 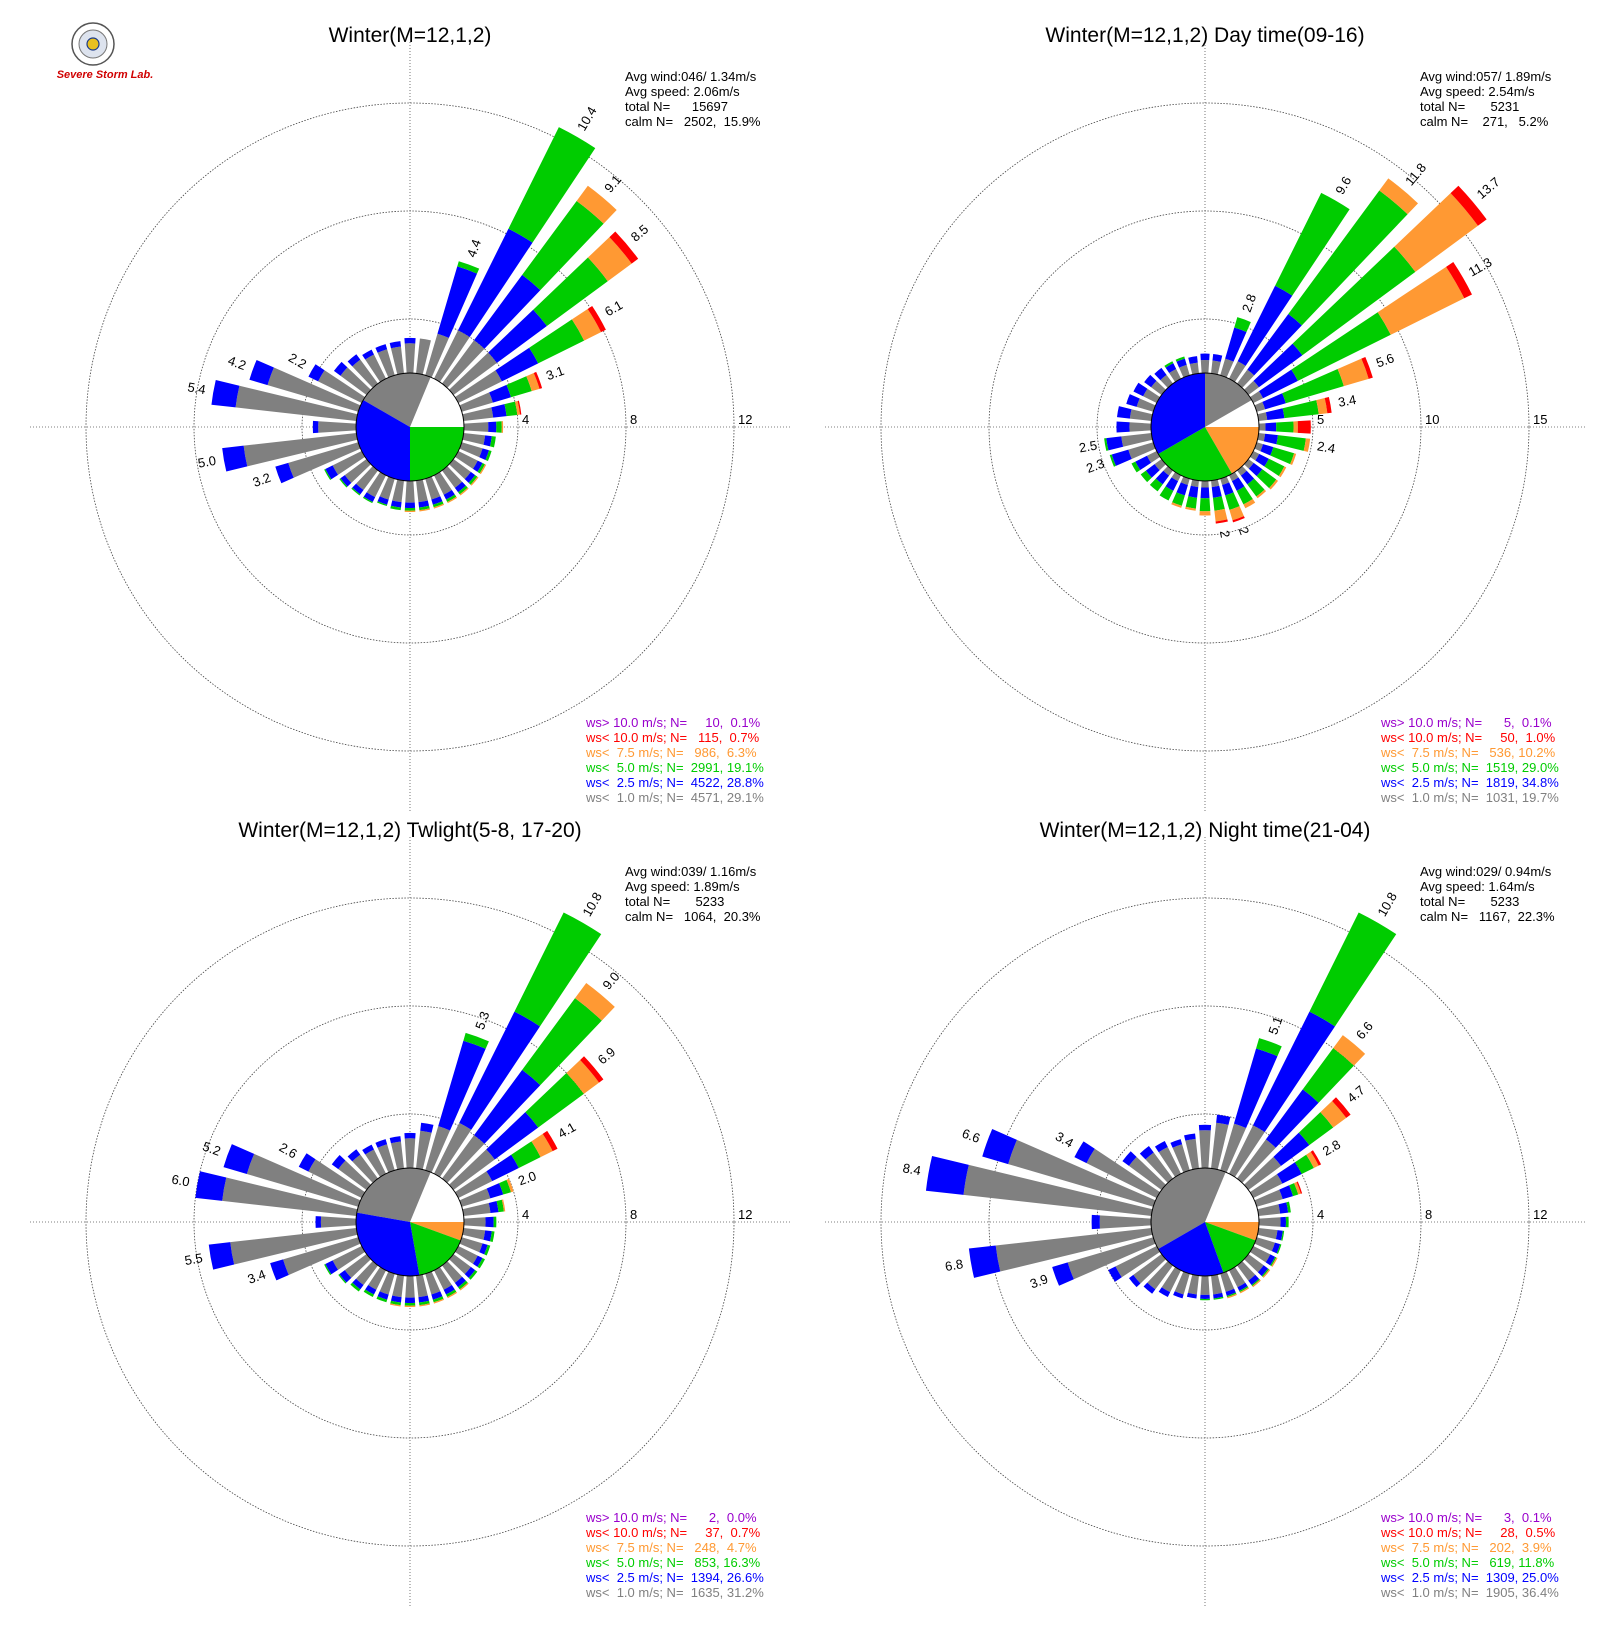 I want to click on petal-label: 6.9, so click(x=606, y=1055).